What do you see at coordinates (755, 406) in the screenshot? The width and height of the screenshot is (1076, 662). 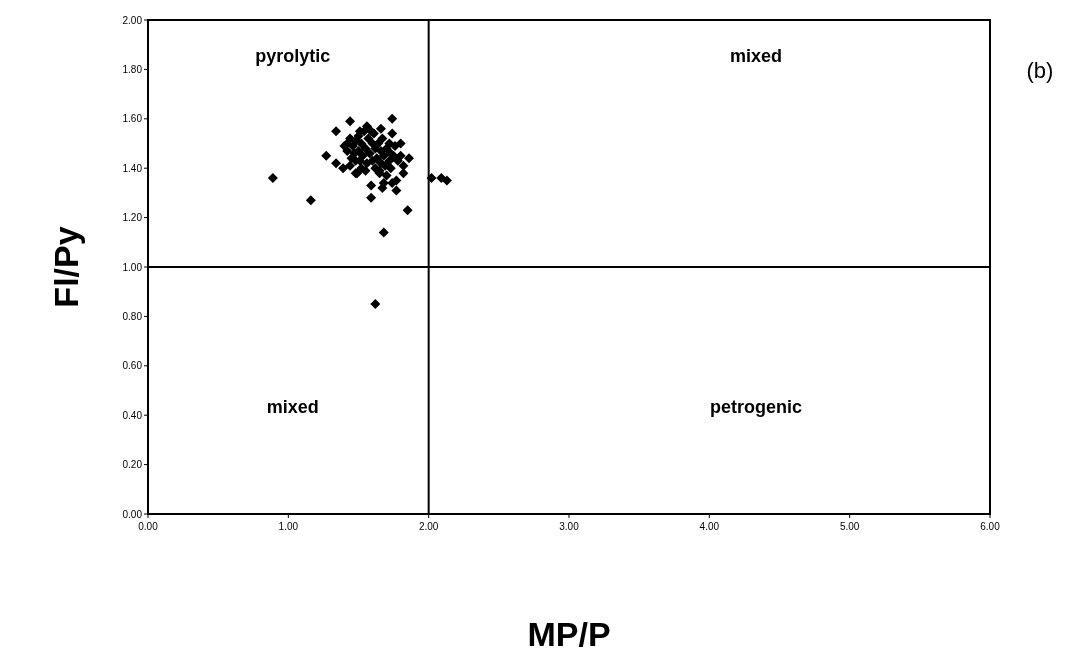 I see `annotation: petrogenic` at bounding box center [755, 406].